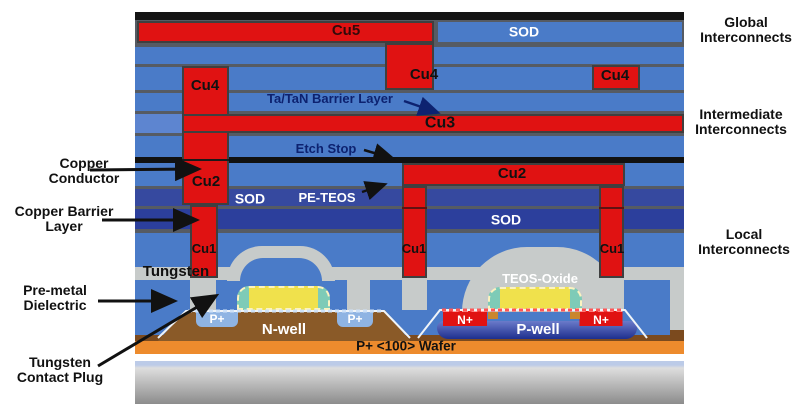  What do you see at coordinates (409, 66) in the screenshot?
I see `cu5-cu4-via` at bounding box center [409, 66].